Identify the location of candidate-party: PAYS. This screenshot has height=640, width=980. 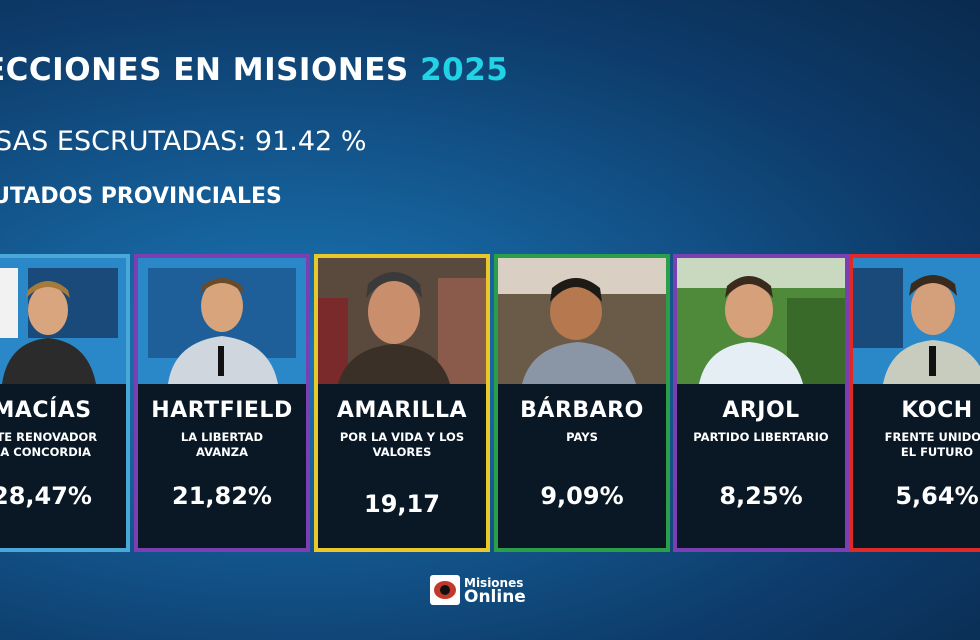
(582, 437).